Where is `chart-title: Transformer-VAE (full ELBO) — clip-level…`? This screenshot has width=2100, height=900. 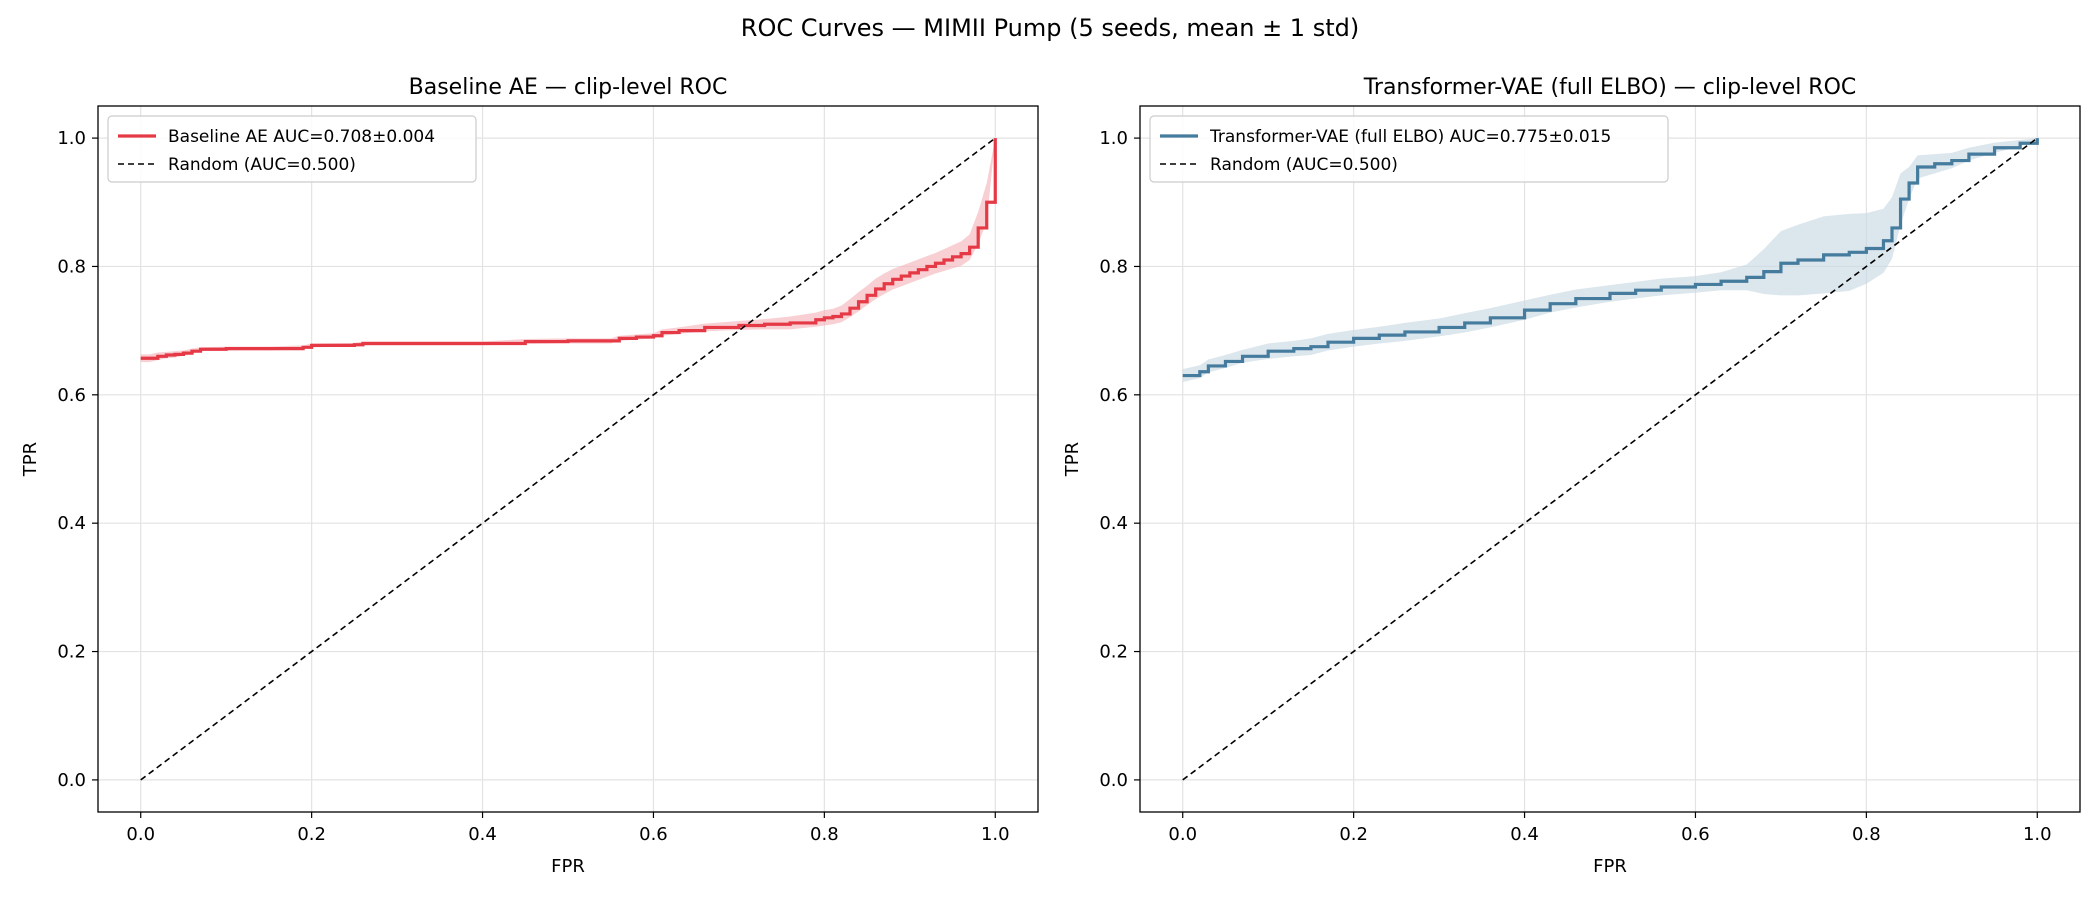 chart-title: Transformer-VAE (full ELBO) — clip-level… is located at coordinates (1610, 87).